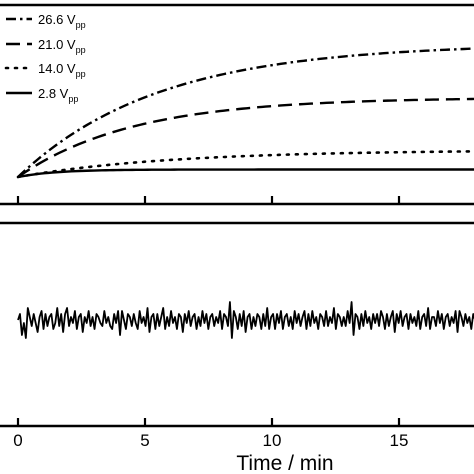  Describe the element at coordinates (45, 58) in the screenshot. I see `legend: 26.6 Vpp 21.0 Vpp 14.0 Vpp 2.8 Vpp` at that location.